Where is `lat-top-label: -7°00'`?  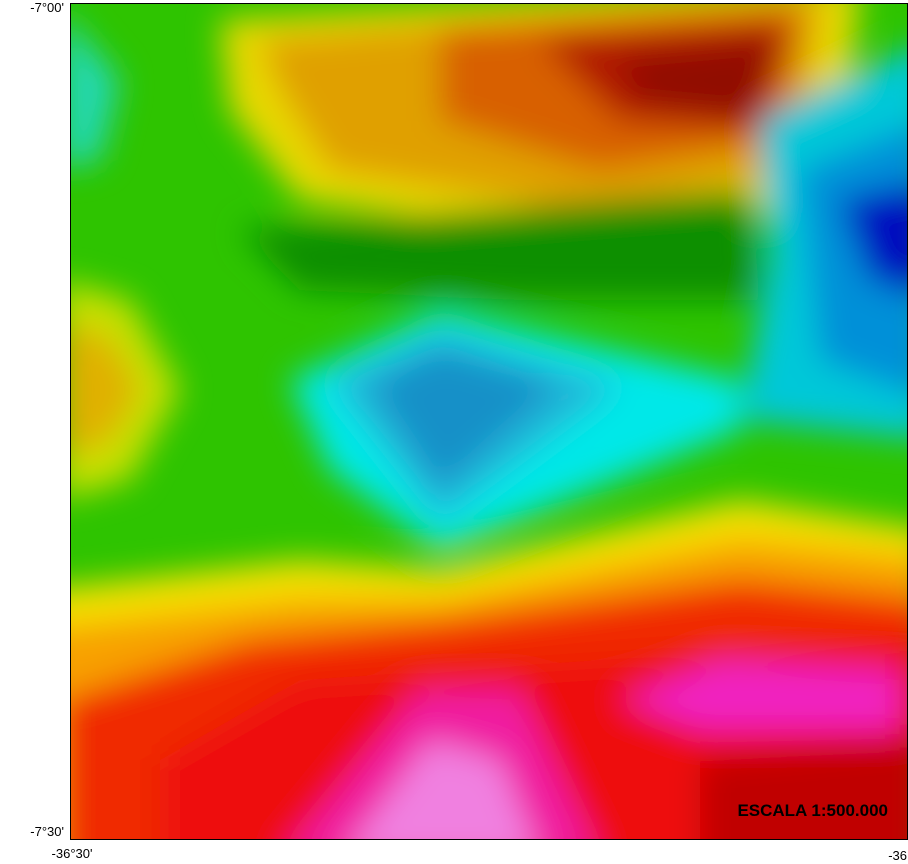 lat-top-label: -7°00' is located at coordinates (47, 7).